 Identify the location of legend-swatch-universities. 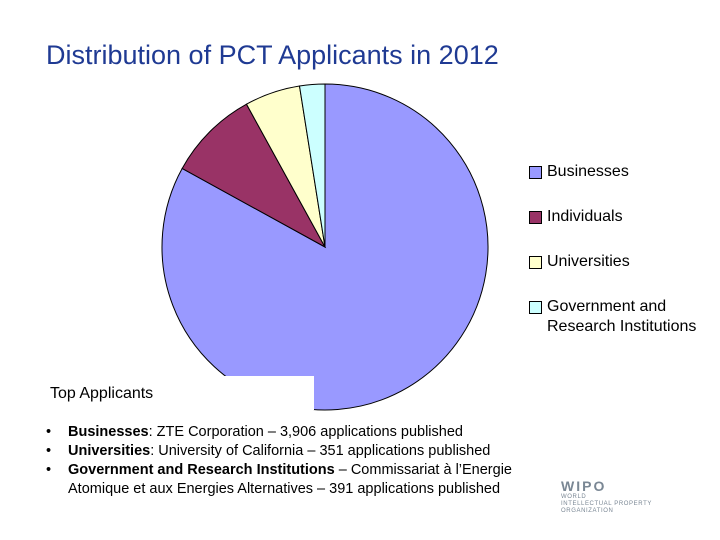
(535, 262).